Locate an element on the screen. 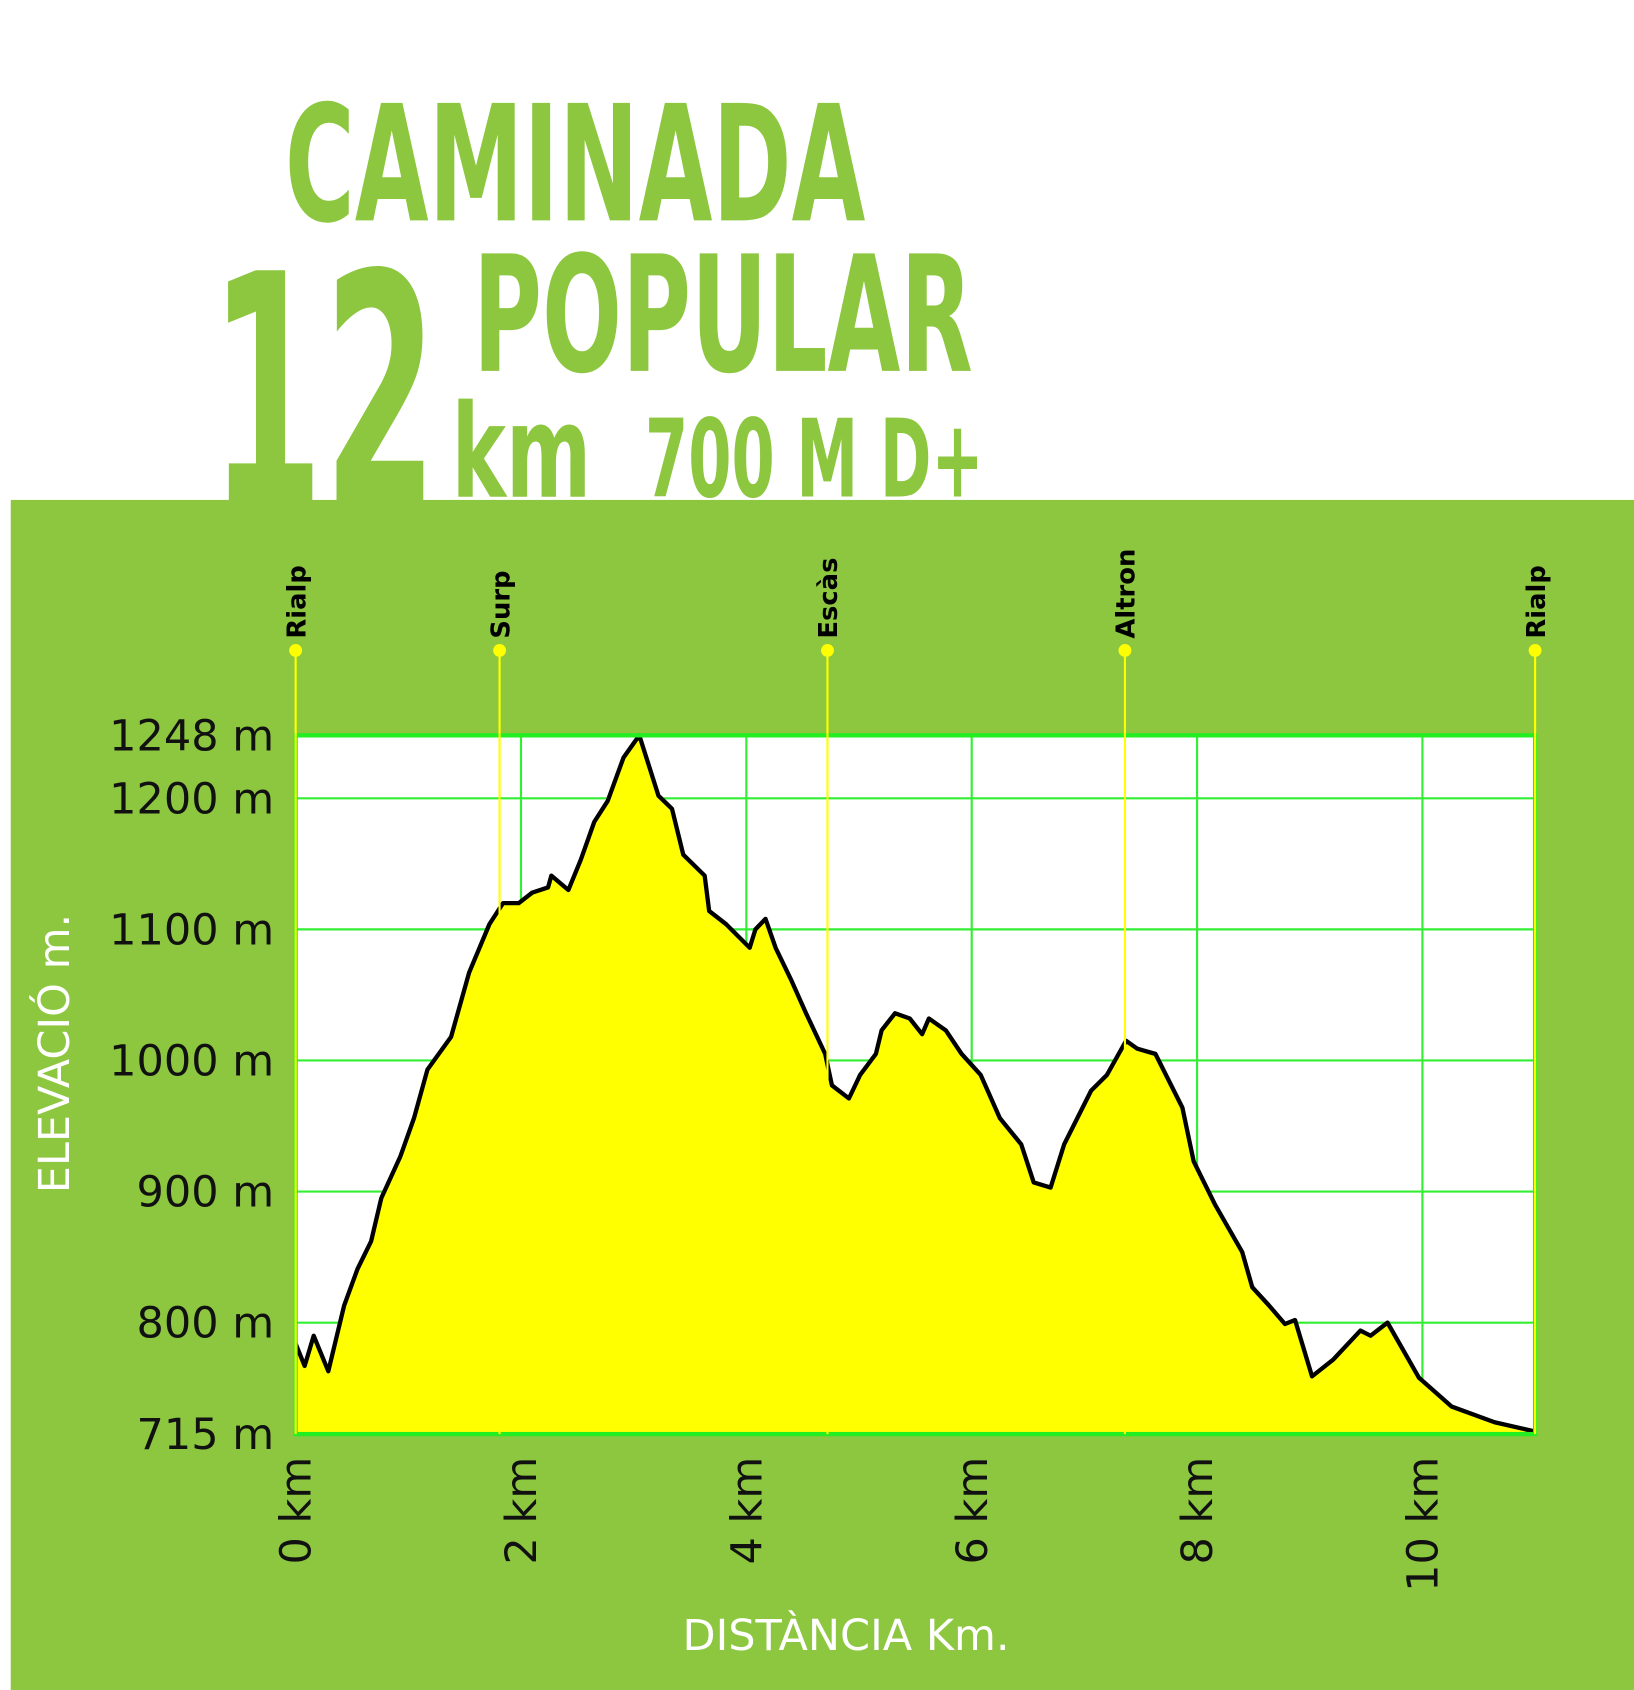  title-line: POPULAR is located at coordinates (723, 316).